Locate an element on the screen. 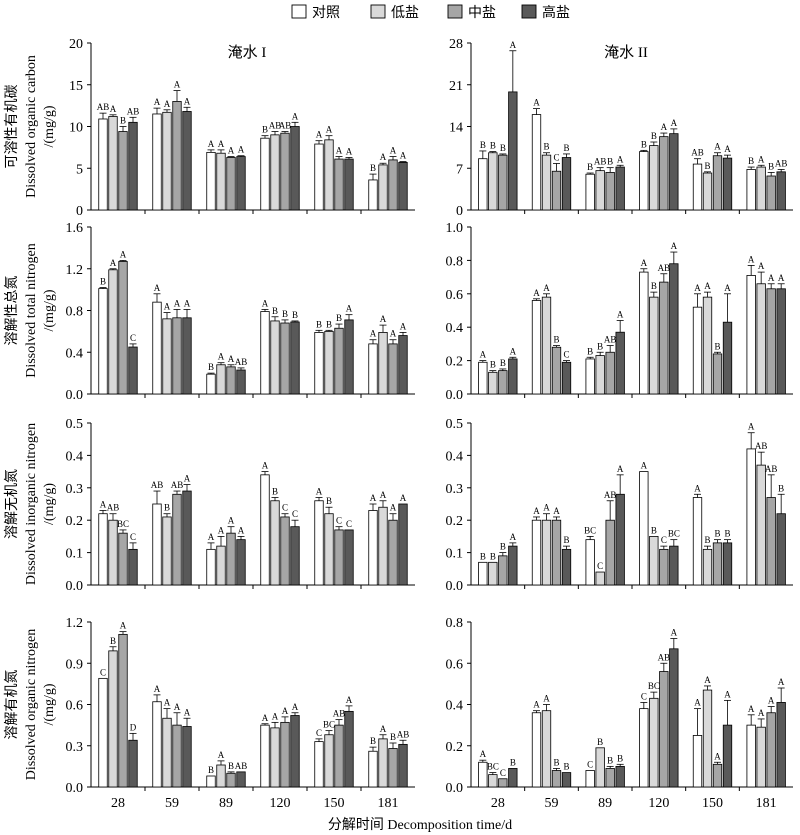 This screenshot has width=800, height=835. panel-title: 淹水 II is located at coordinates (626, 52).